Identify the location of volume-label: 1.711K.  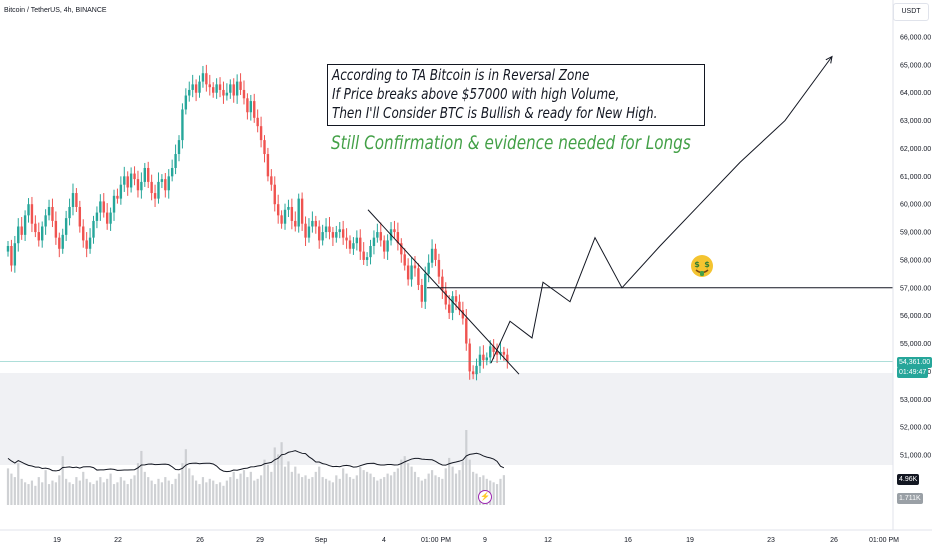
(910, 498).